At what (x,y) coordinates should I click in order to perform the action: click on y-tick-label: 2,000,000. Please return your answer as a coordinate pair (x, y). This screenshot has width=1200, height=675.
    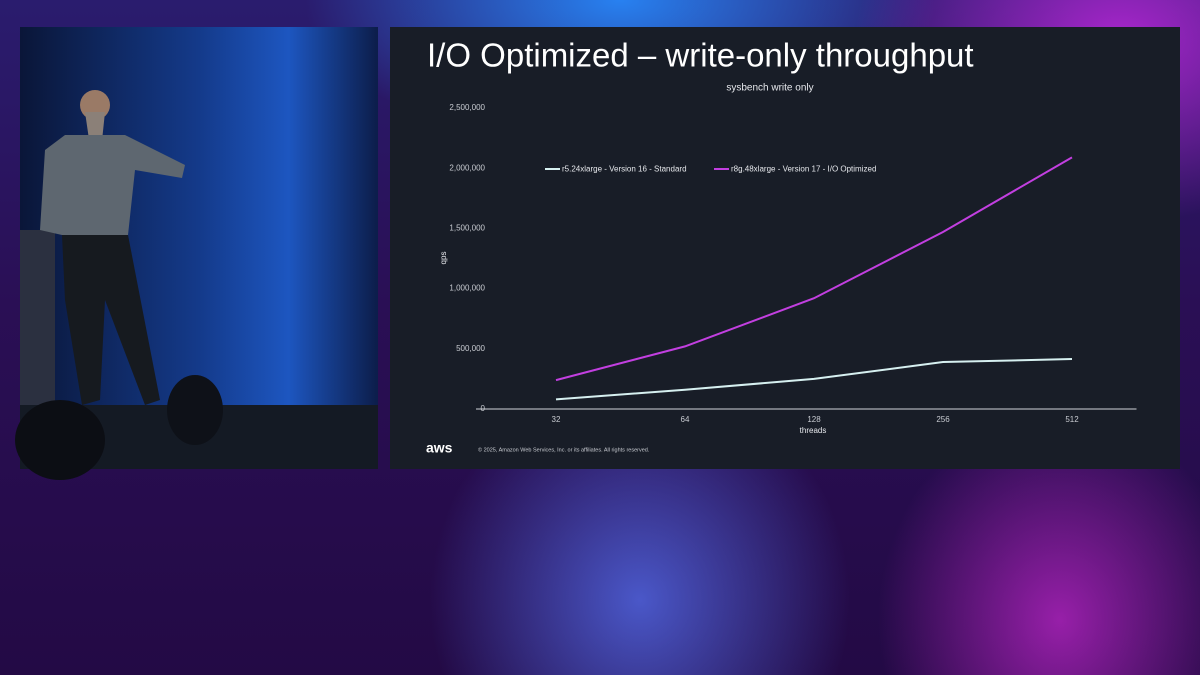
    Looking at the image, I should click on (467, 167).